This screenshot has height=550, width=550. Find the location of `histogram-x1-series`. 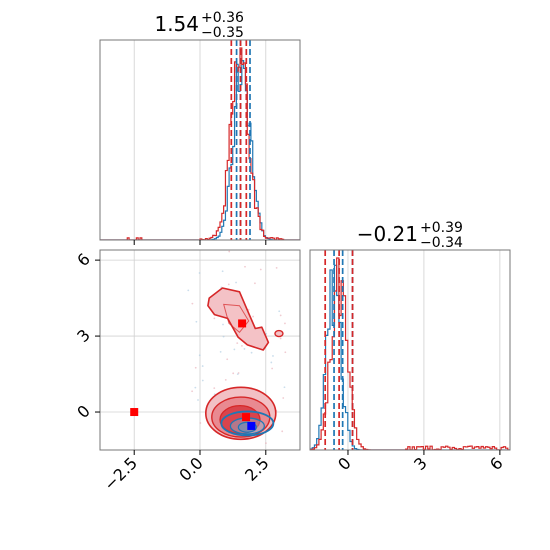

histogram-x1-series is located at coordinates (410, 353).